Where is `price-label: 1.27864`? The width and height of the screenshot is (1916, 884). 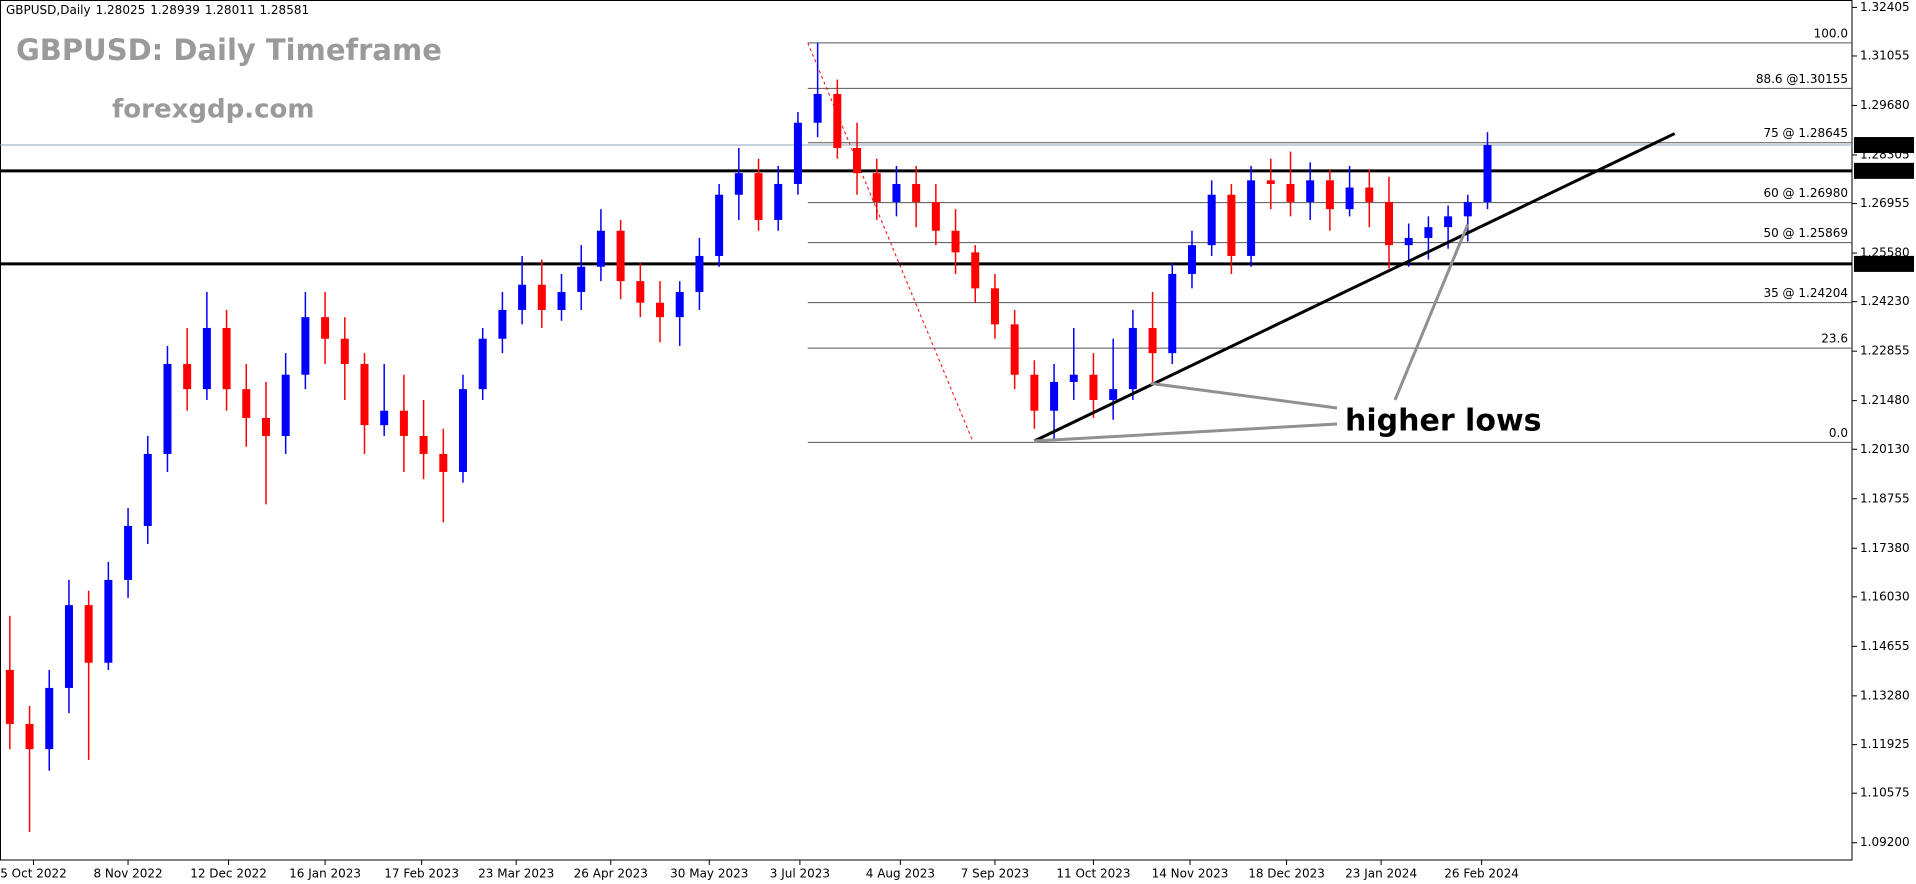 price-label: 1.27864 is located at coordinates (1883, 170).